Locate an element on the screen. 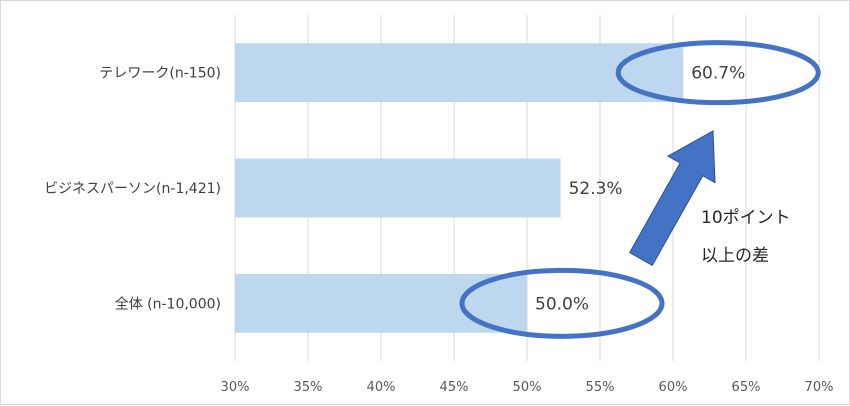 This screenshot has width=850, height=406. x-axis-tick-labels: 30% 35% 40% 45% 50% 55% 60% 65% 70% is located at coordinates (527, 387).